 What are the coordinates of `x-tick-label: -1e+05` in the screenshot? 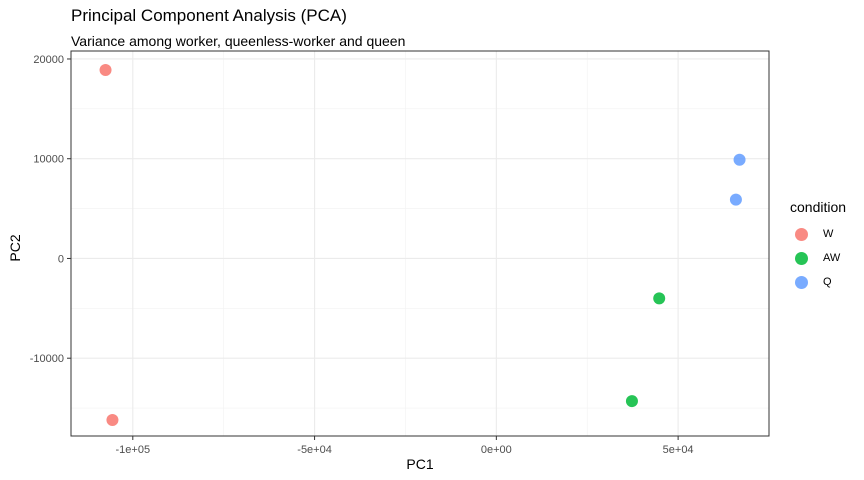 It's located at (133, 450).